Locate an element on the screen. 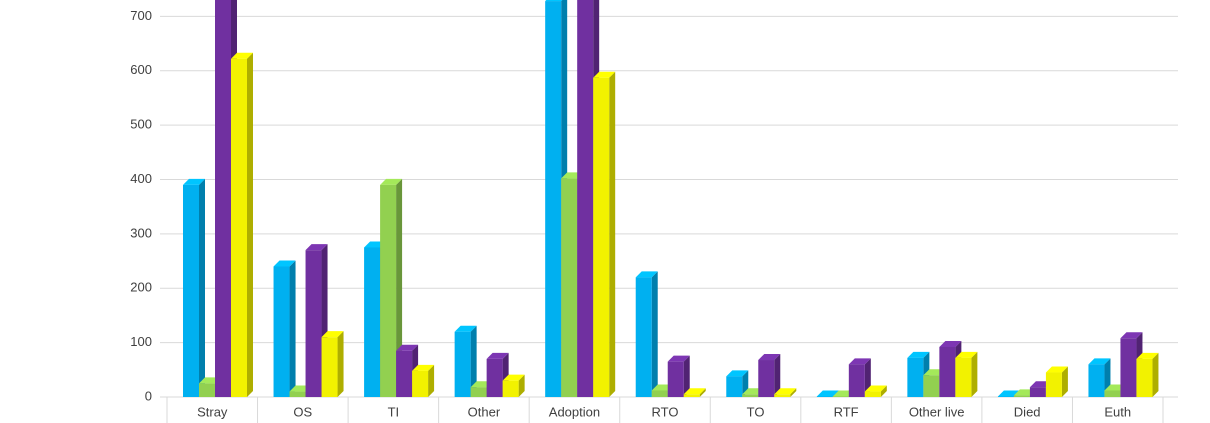 Image resolution: width=1210 pixels, height=423 pixels. x-tick-label: Euth is located at coordinates (1117, 411).